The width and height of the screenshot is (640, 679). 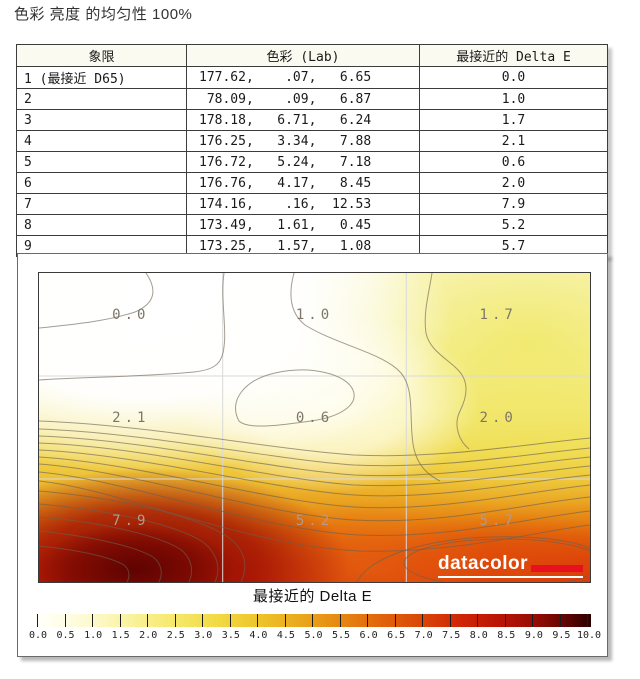 I want to click on cell-delta_e: 1.0, so click(x=513, y=99).